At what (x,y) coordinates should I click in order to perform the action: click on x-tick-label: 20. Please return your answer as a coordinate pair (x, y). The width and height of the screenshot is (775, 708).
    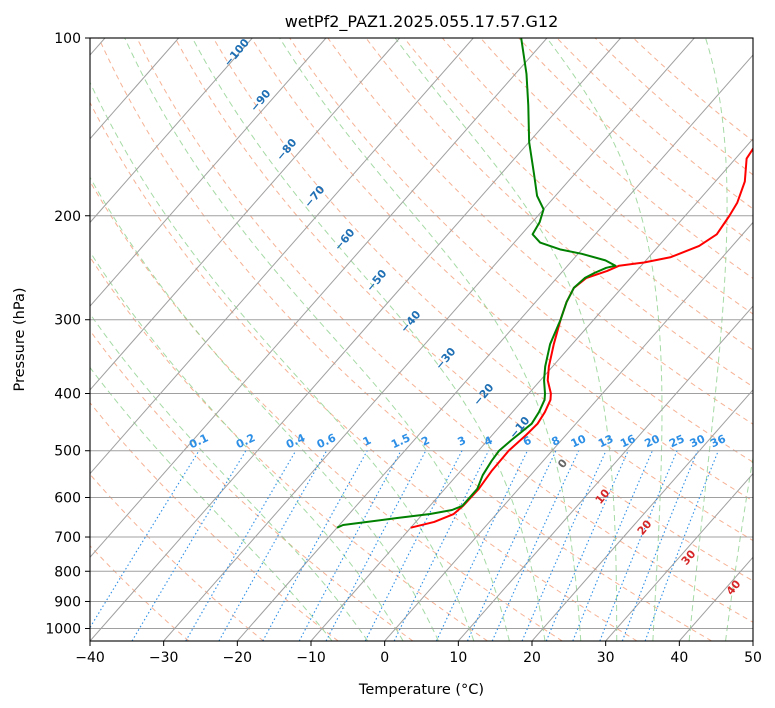
    Looking at the image, I should click on (532, 658).